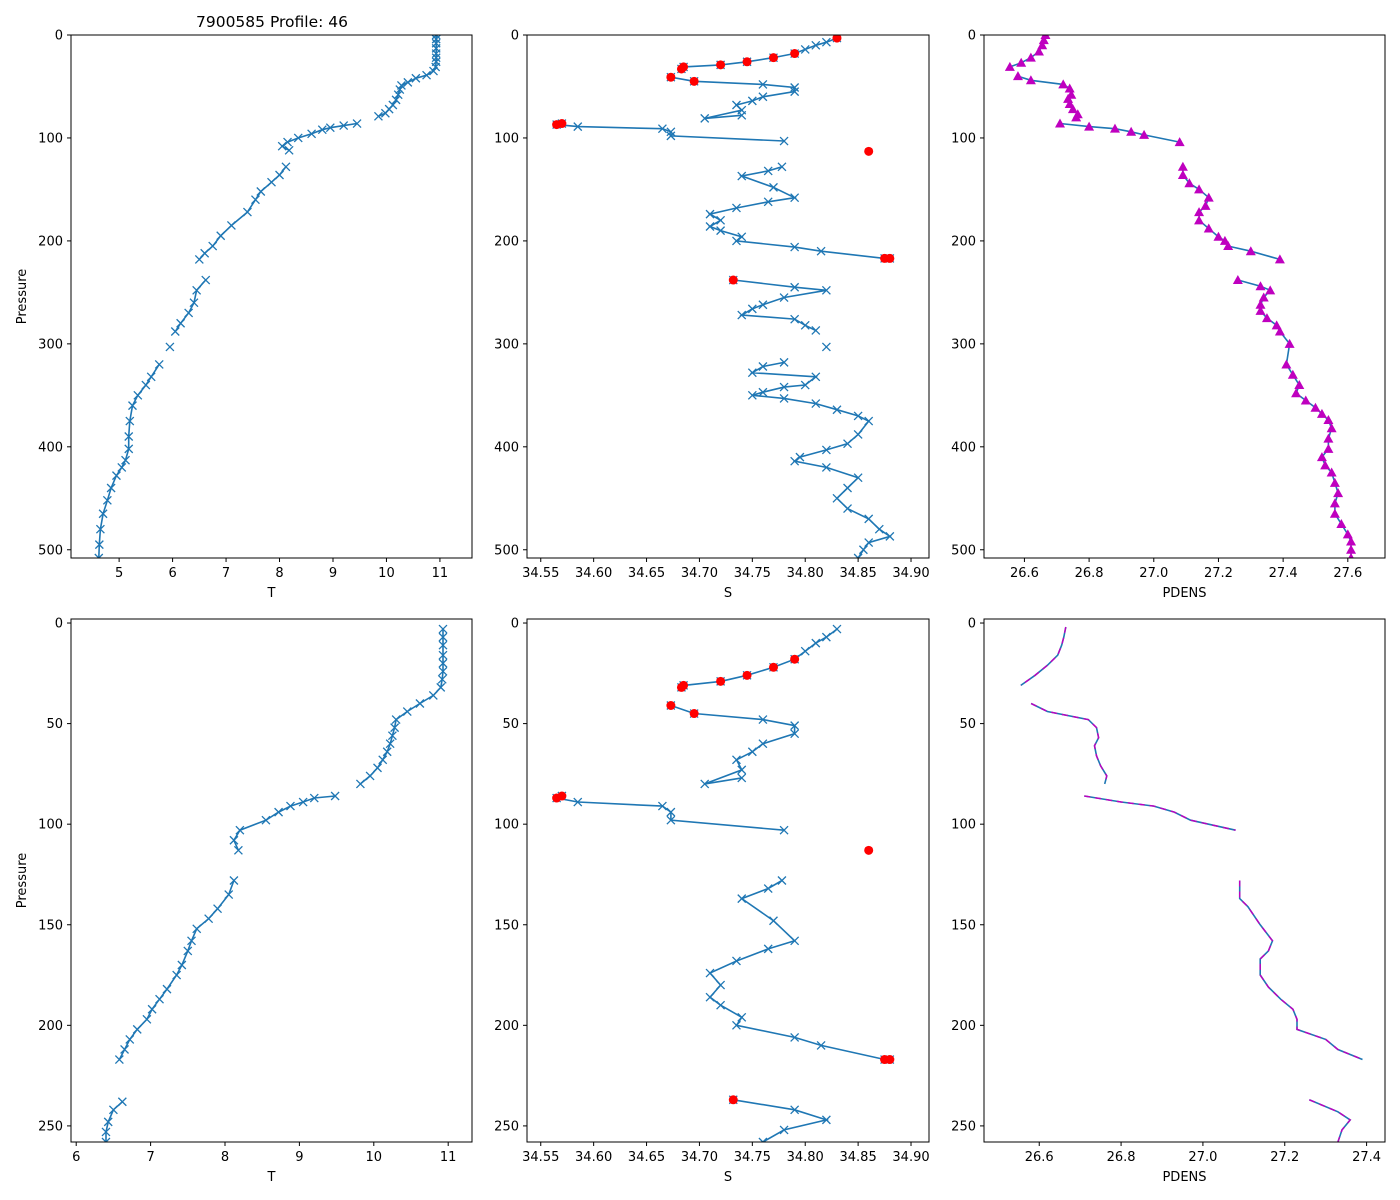  I want to click on y-tick-label: 50, so click(967, 724).